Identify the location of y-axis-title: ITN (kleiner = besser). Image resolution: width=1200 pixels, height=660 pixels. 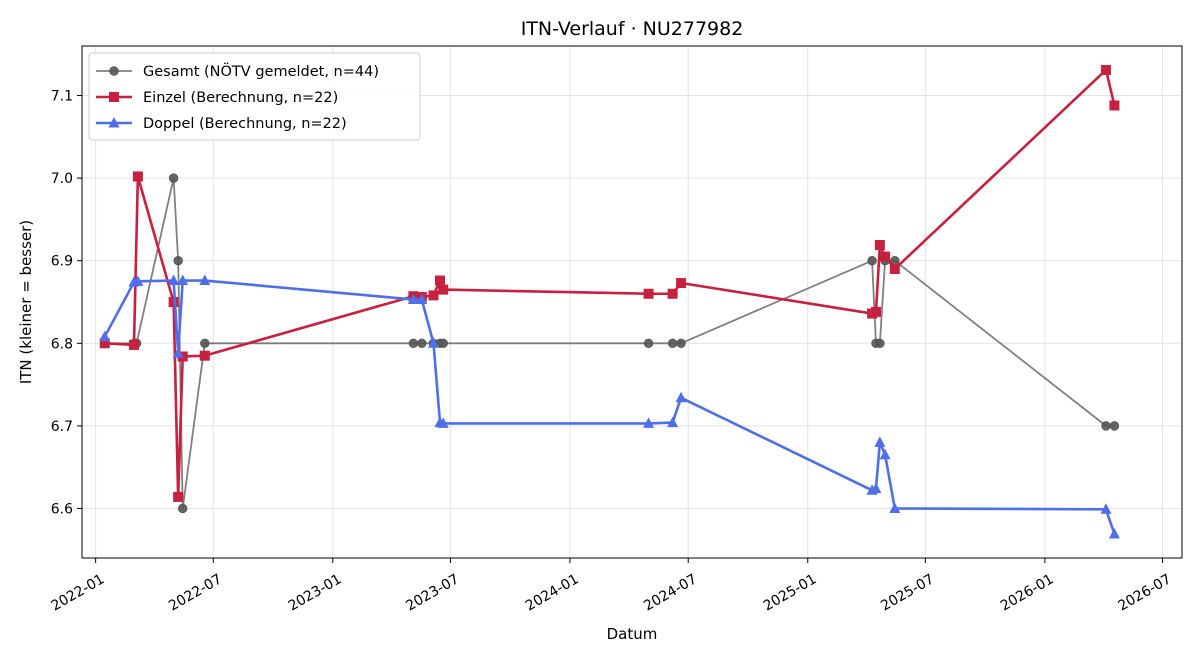
(26, 302).